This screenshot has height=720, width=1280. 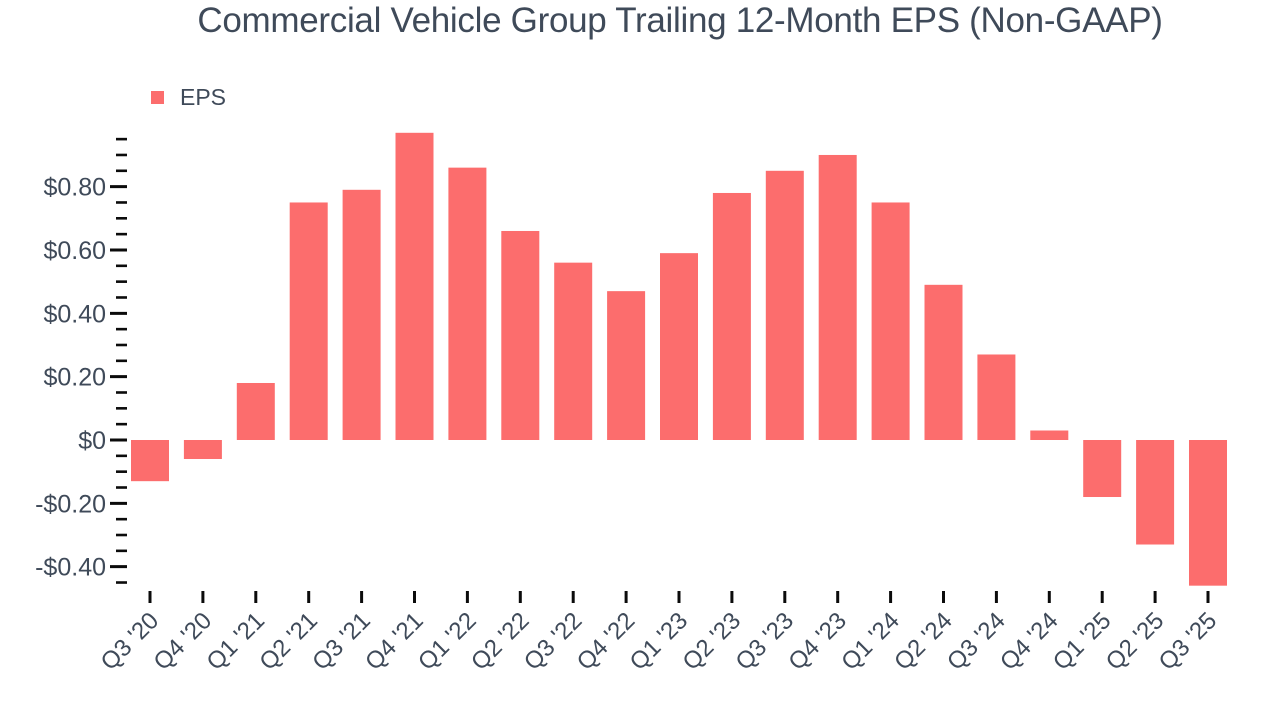 What do you see at coordinates (712, 641) in the screenshot?
I see `x-axis-label: Q2 '23` at bounding box center [712, 641].